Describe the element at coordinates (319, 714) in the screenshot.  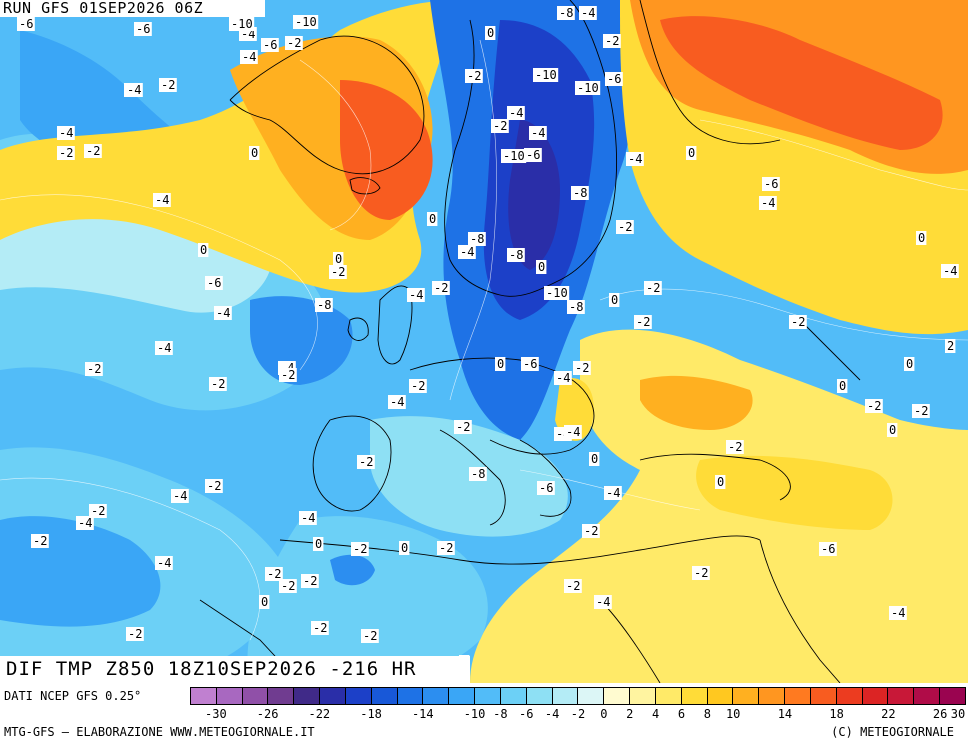
I see `legend-tick-label: -22` at that location.